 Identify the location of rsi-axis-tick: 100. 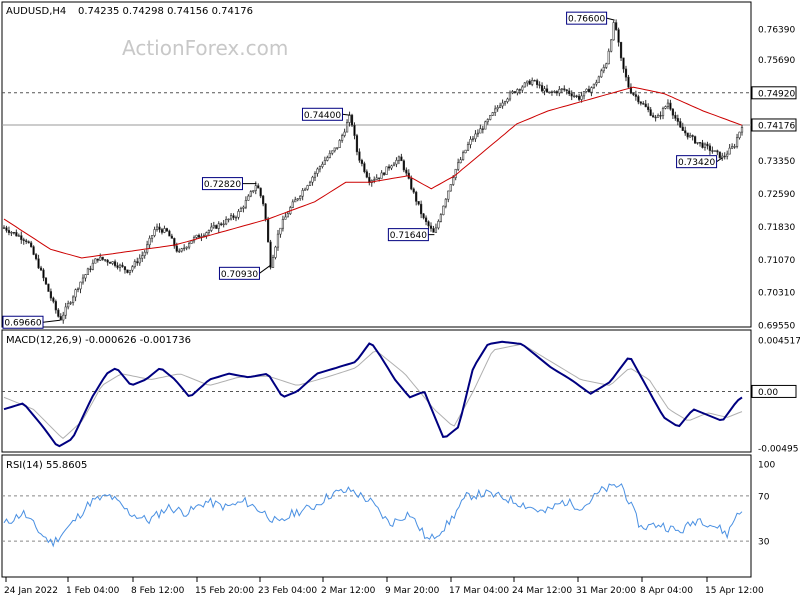
(766, 466).